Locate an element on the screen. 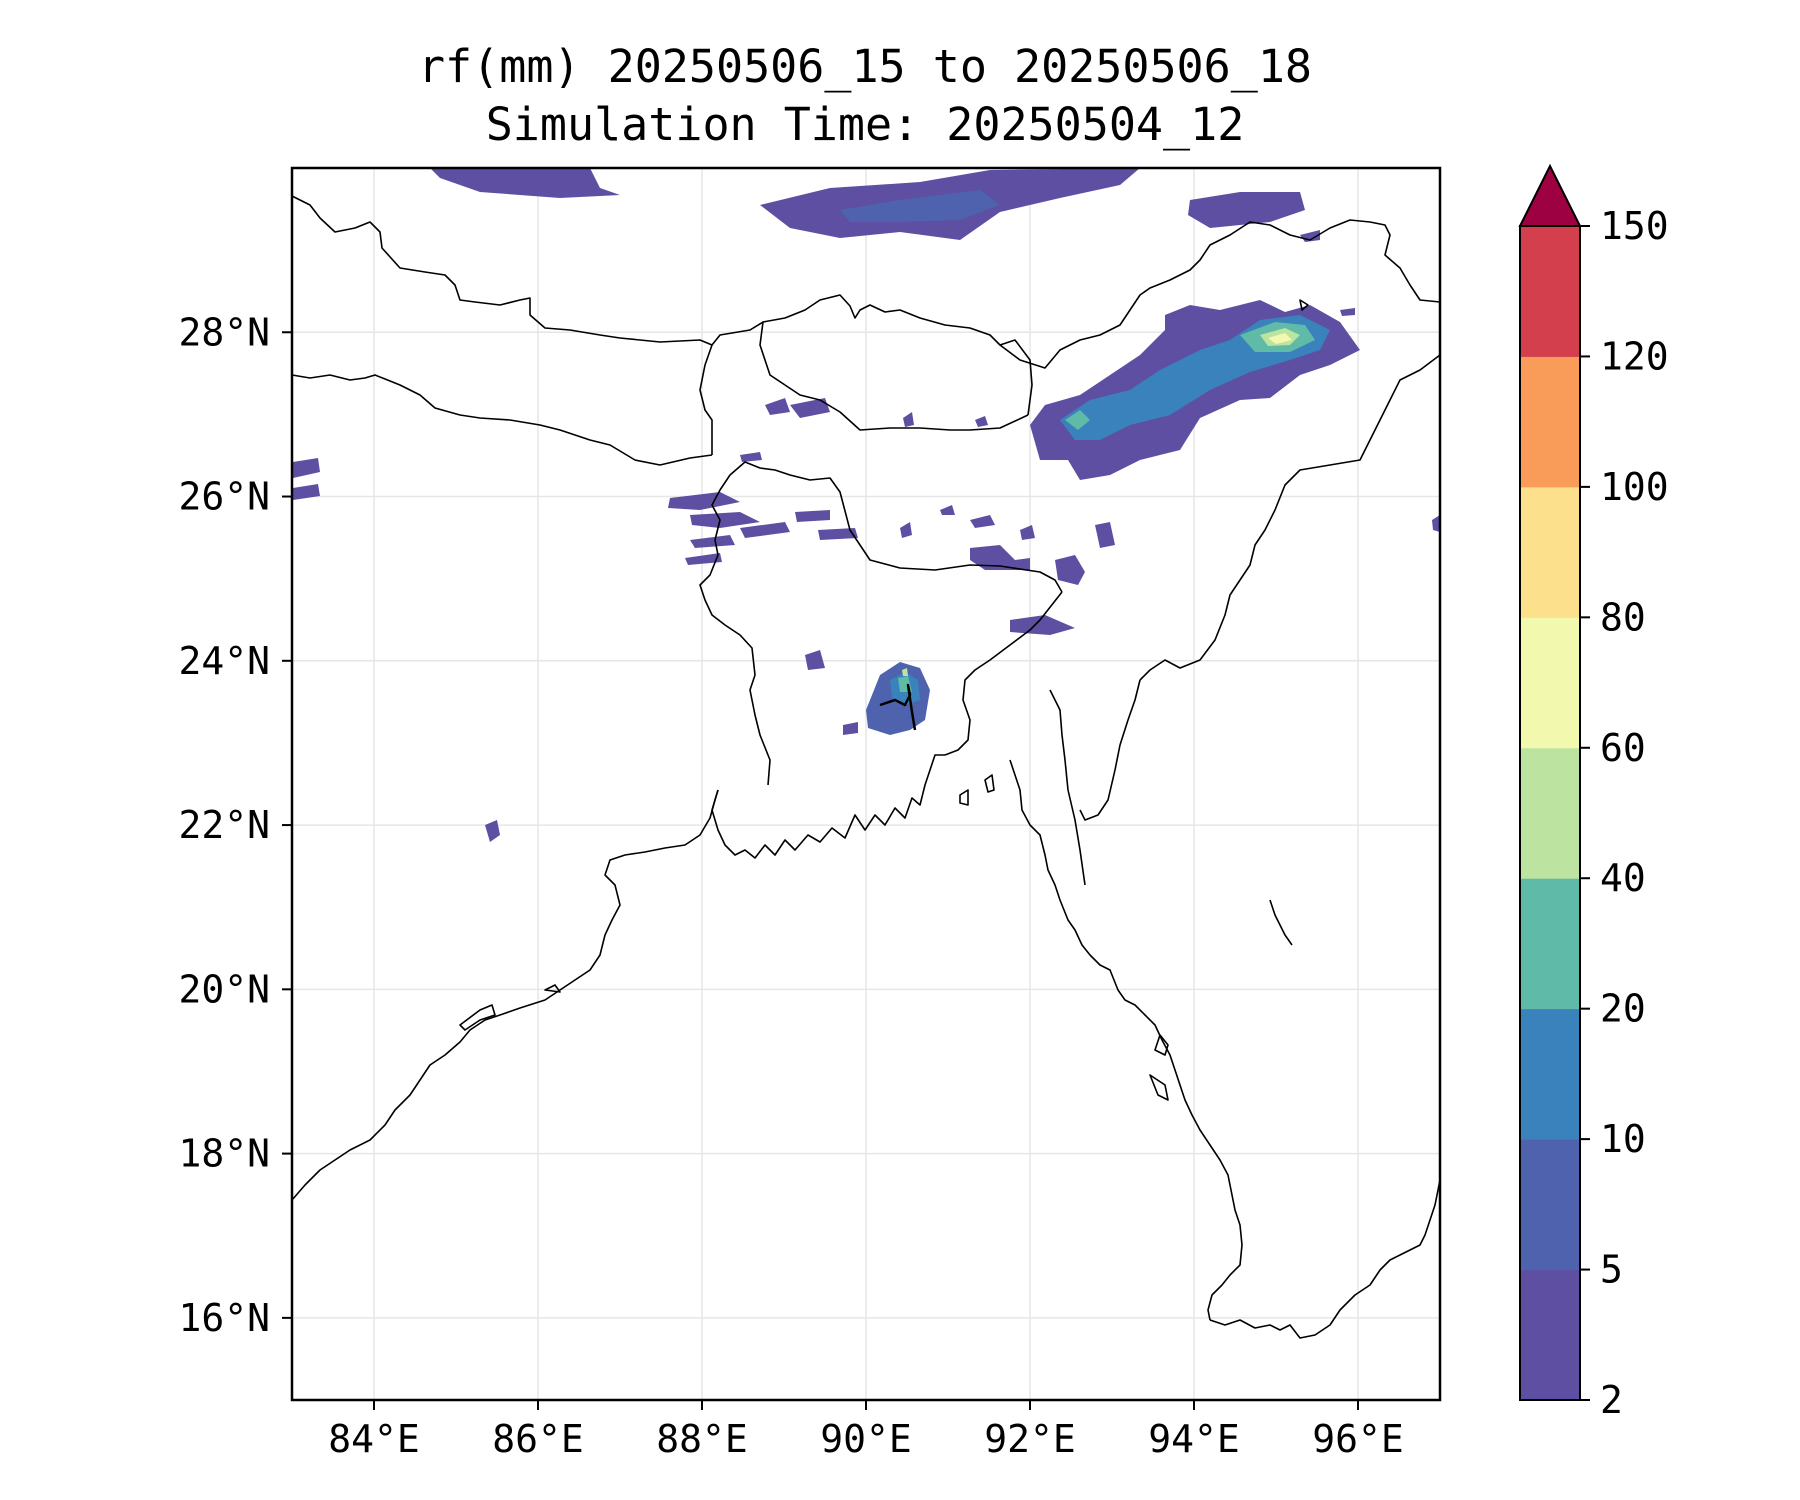  colorbar-extend-arrow is located at coordinates (1550, 195).